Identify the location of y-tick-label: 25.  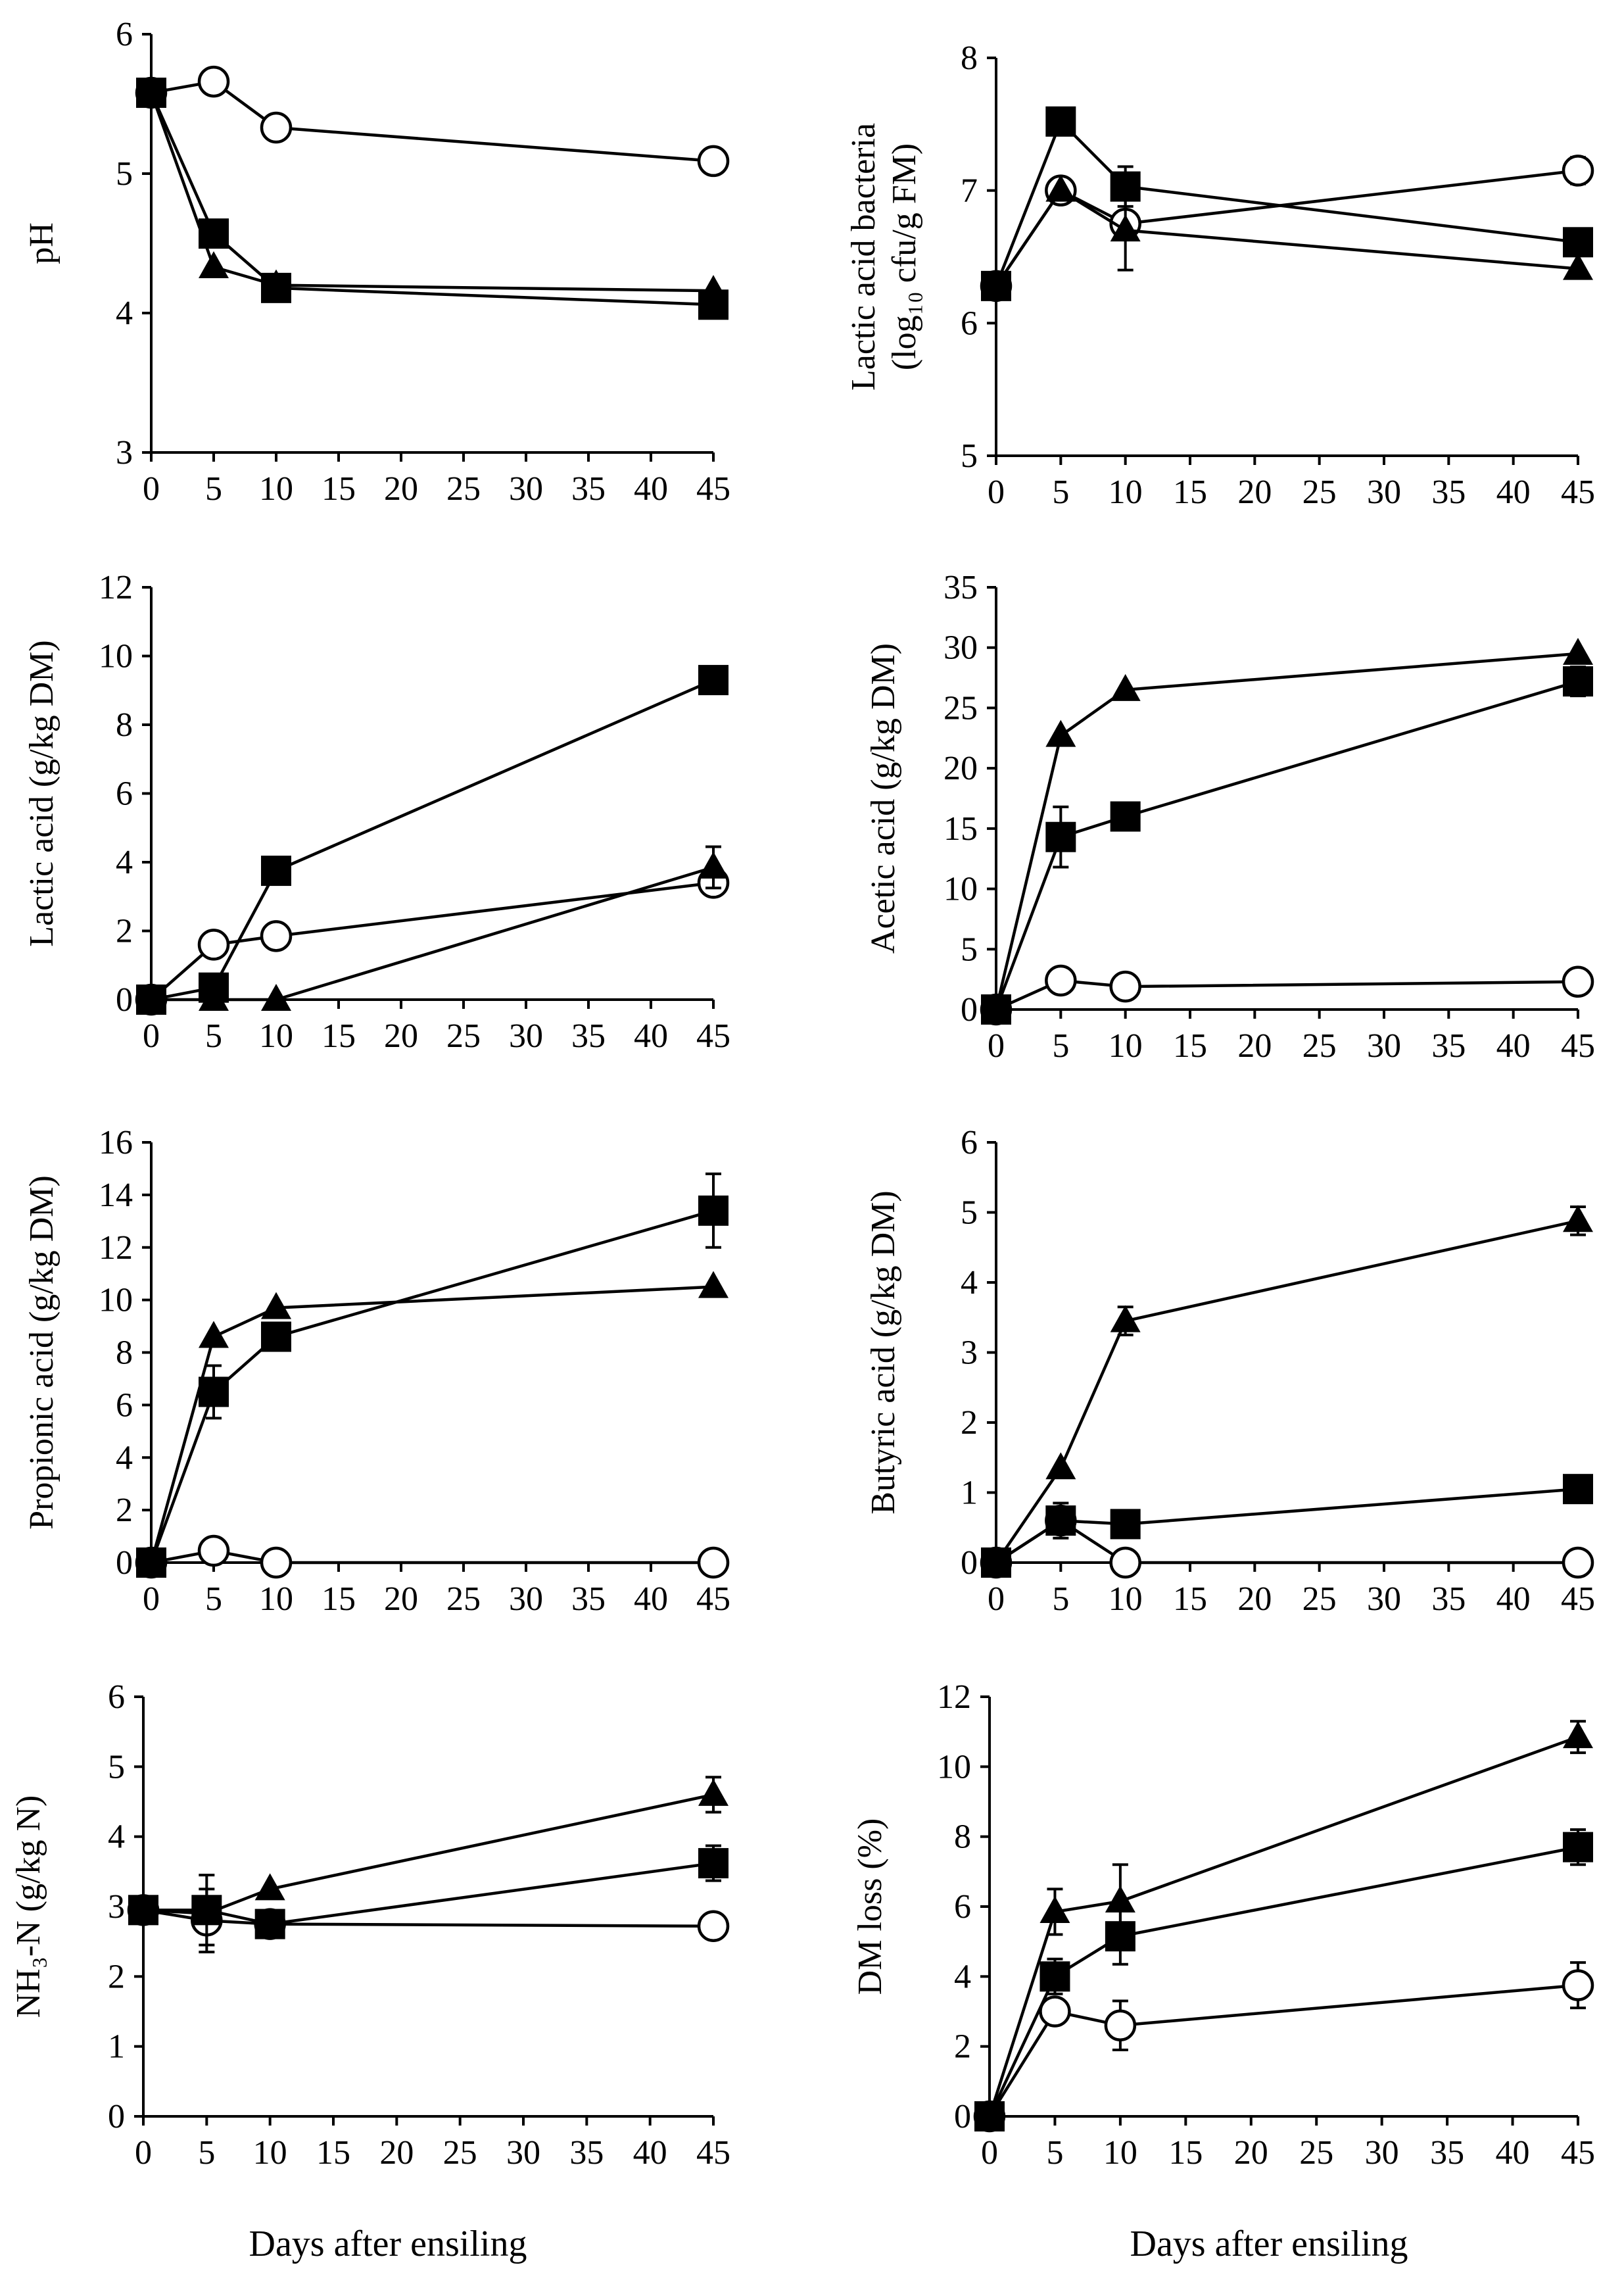
(961, 708).